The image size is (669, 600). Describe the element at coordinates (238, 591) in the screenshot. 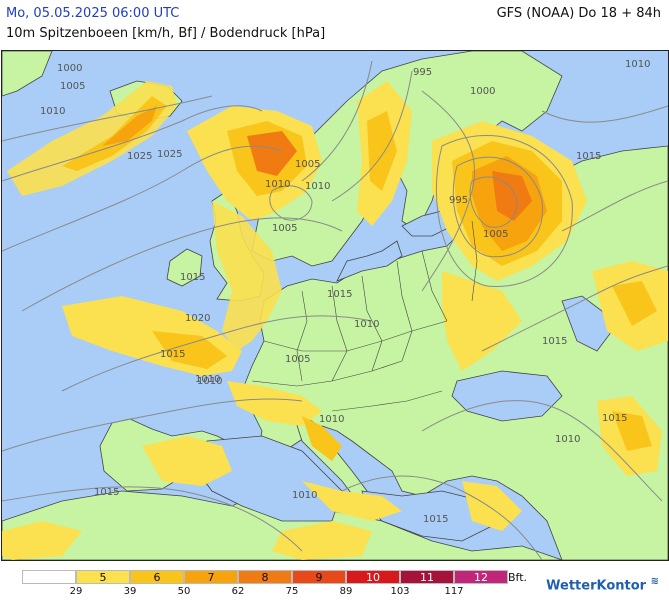

I see `legend-tick: 62` at that location.